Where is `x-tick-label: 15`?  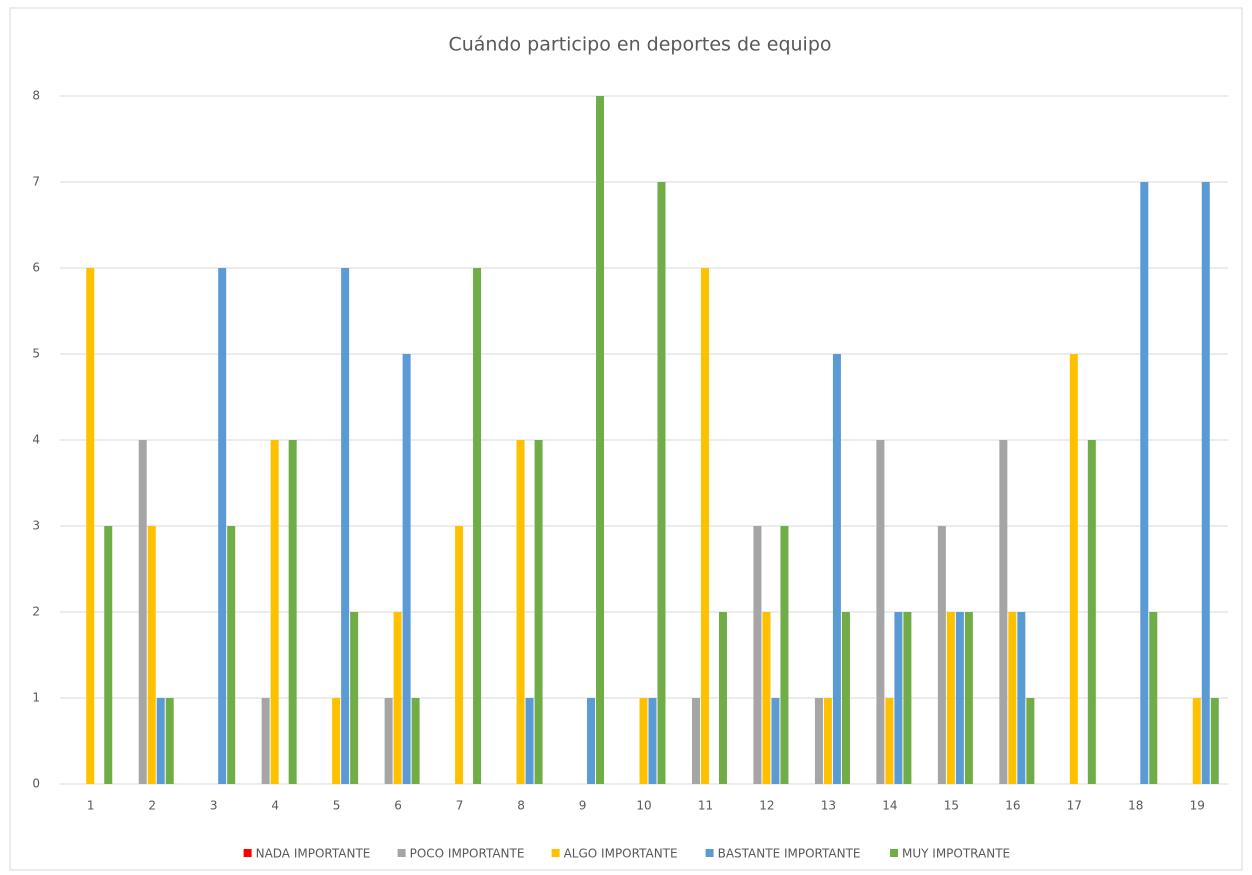
x-tick-label: 15 is located at coordinates (951, 806).